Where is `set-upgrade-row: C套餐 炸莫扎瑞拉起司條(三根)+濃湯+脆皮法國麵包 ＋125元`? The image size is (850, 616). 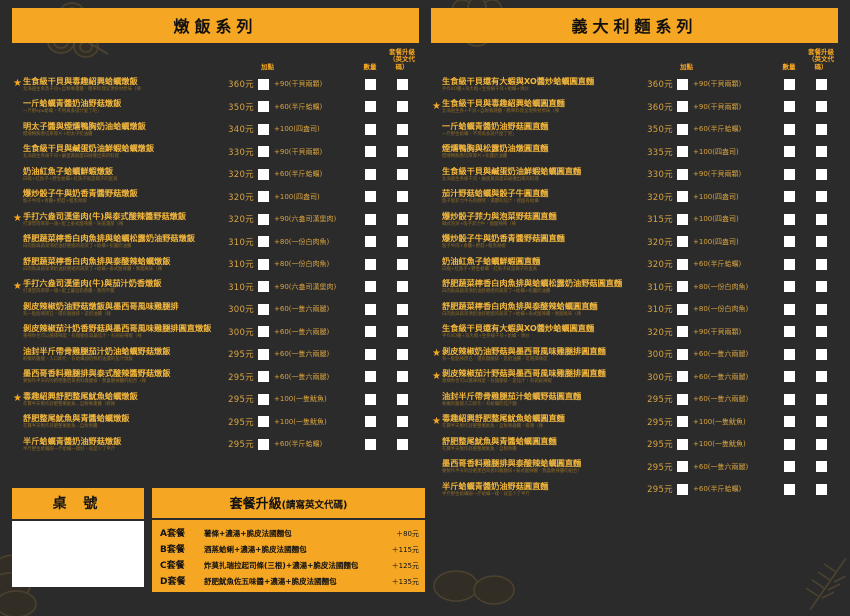 set-upgrade-row: C套餐 炸莫扎瑞拉起司條(三根)+濃湯+脆皮法國麵包 ＋125元 is located at coordinates (289, 564).